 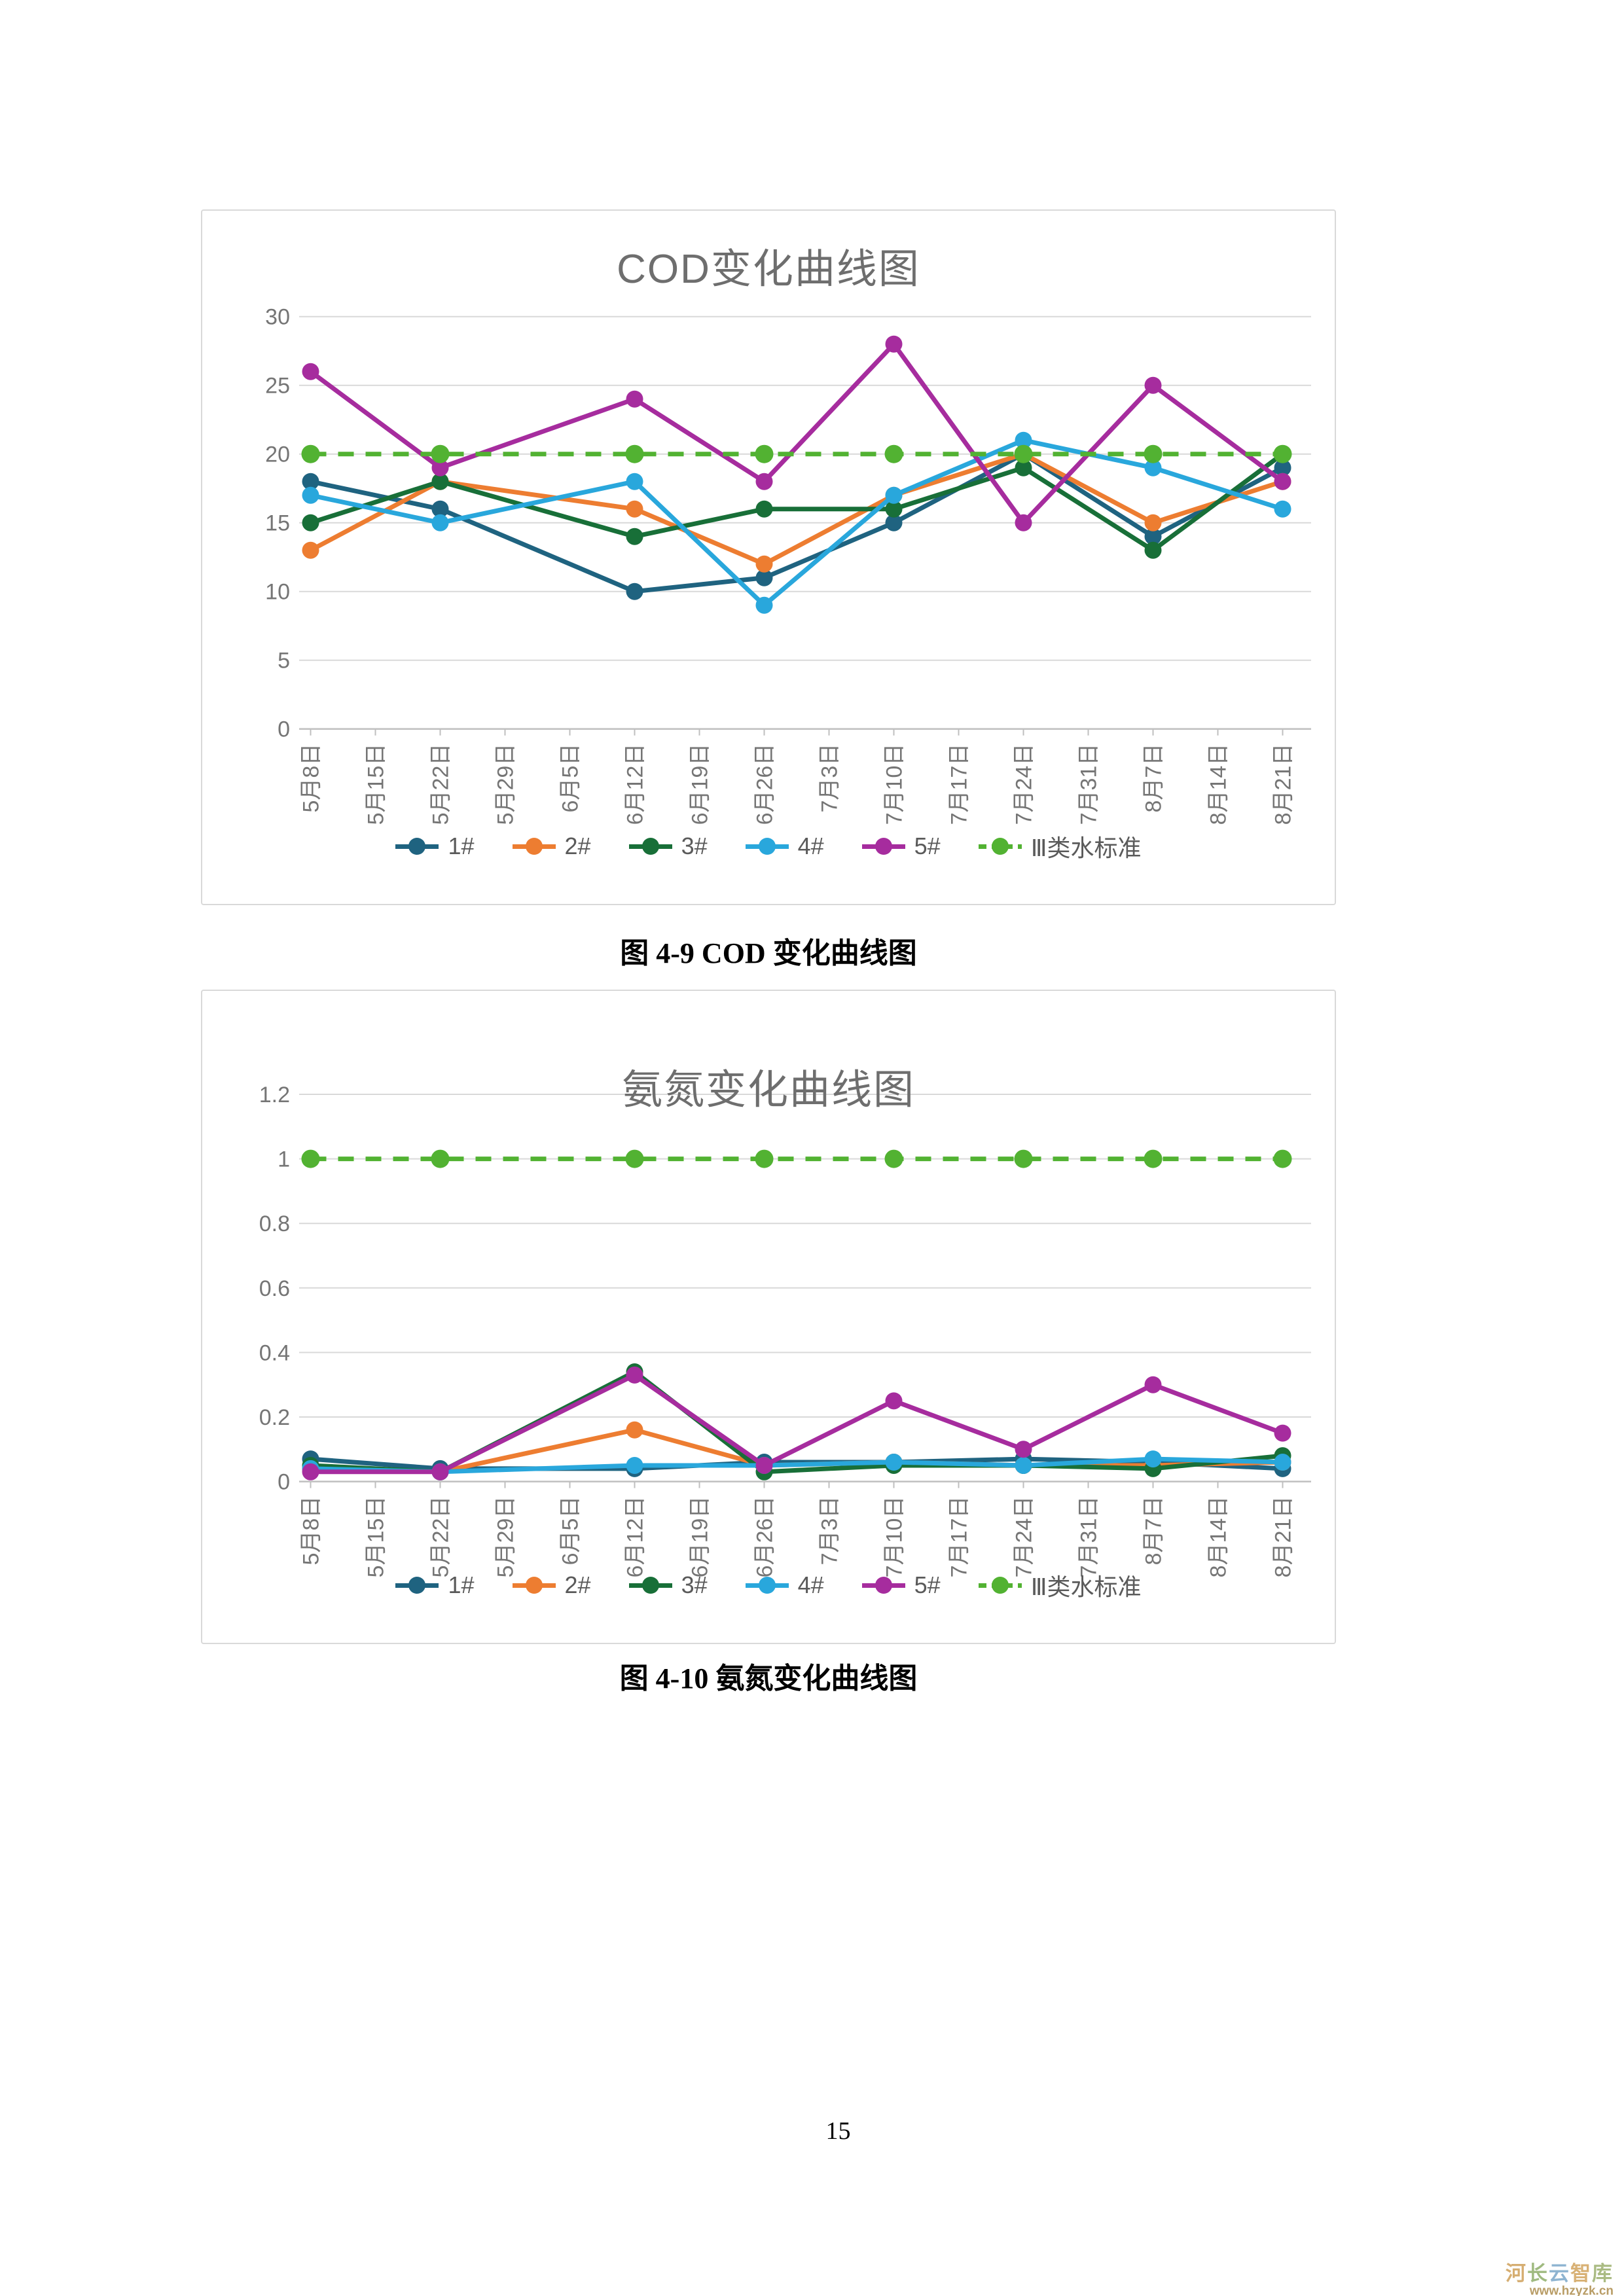 What do you see at coordinates (1086, 1586) in the screenshot?
I see `legend-label: Ⅲ类水标准` at bounding box center [1086, 1586].